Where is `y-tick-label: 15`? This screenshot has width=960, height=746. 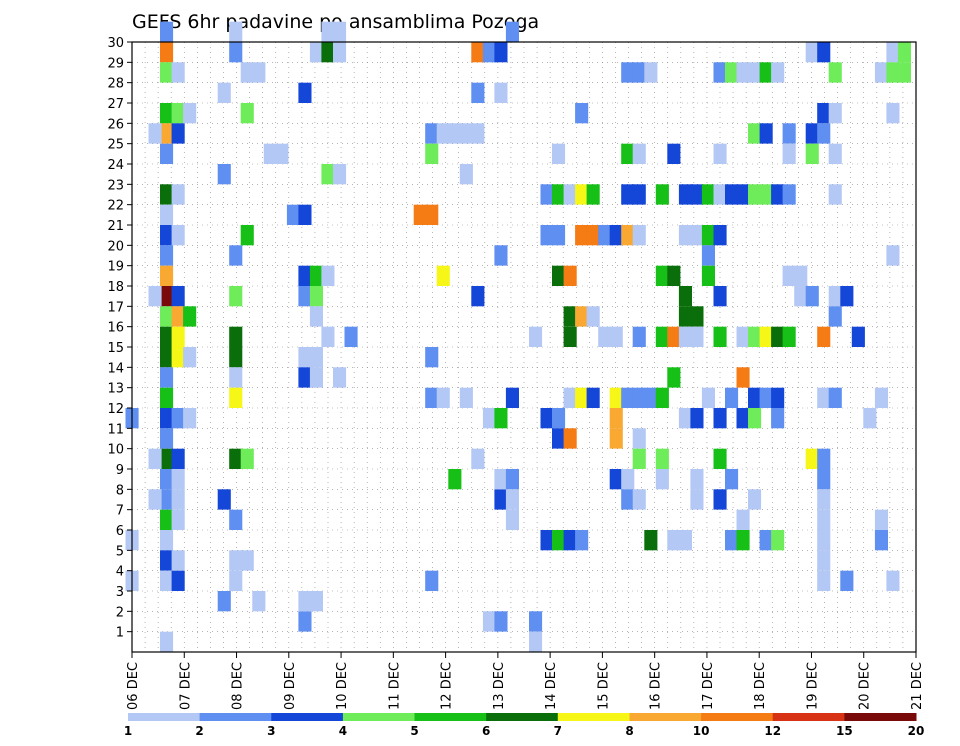
y-tick-label: 15 is located at coordinates (115, 348).